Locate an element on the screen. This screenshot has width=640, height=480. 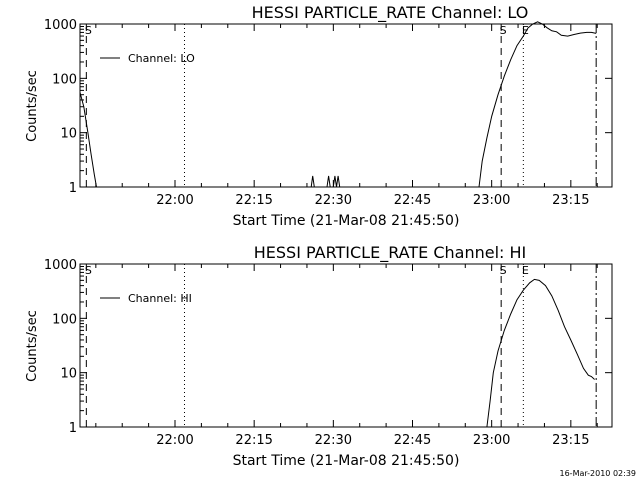
x-tick-label-hi: 23:15 is located at coordinates (570, 440).